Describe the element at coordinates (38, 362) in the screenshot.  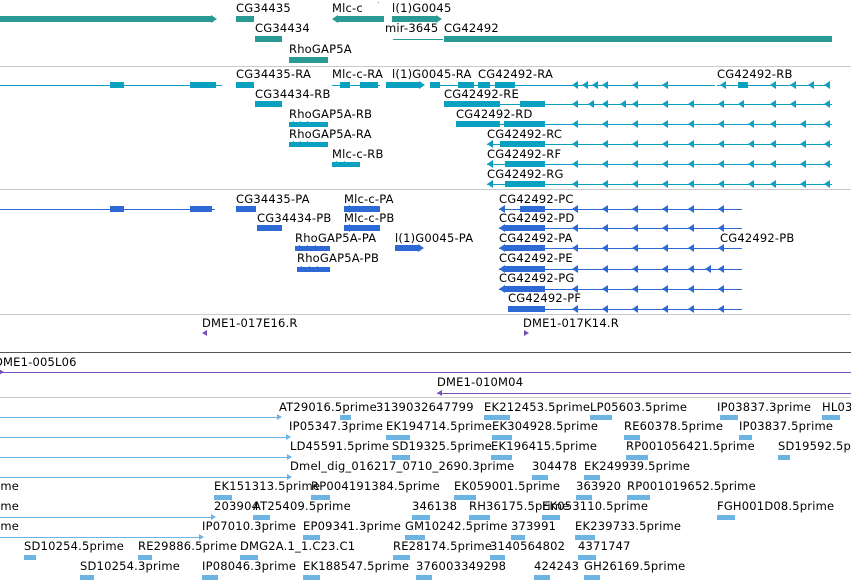
I see `feature-label: DME1-005L06` at that location.